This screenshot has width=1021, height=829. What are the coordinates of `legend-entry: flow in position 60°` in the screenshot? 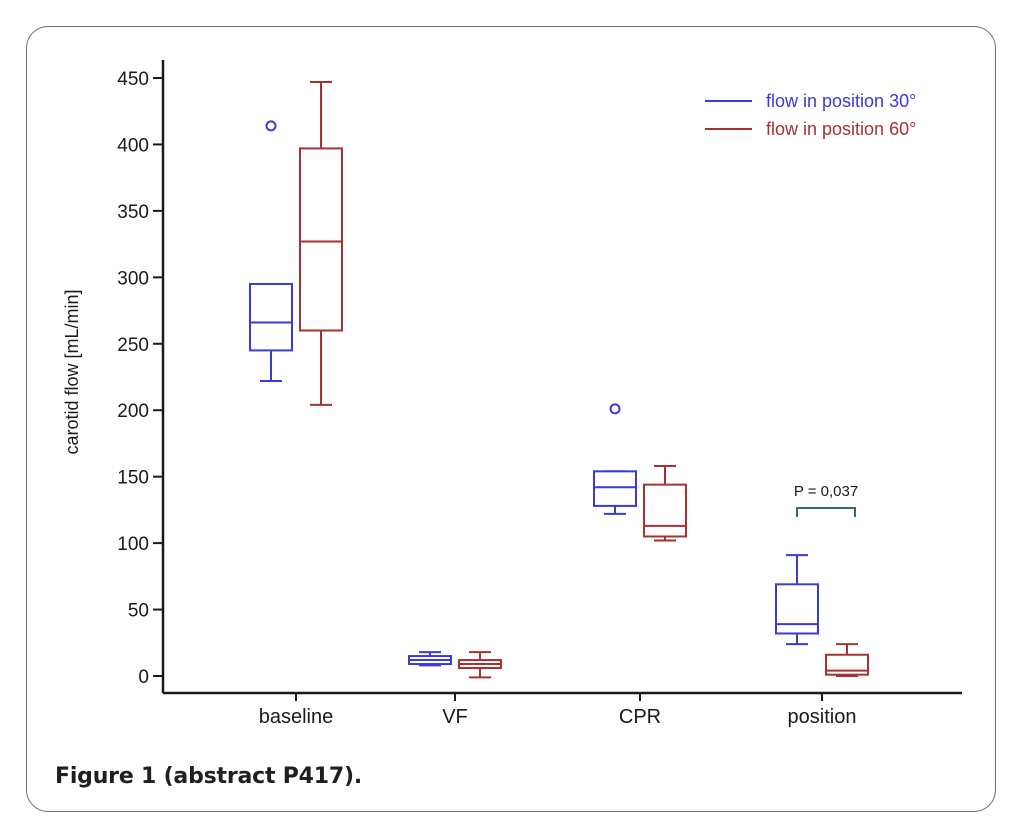 It's located at (810, 129).